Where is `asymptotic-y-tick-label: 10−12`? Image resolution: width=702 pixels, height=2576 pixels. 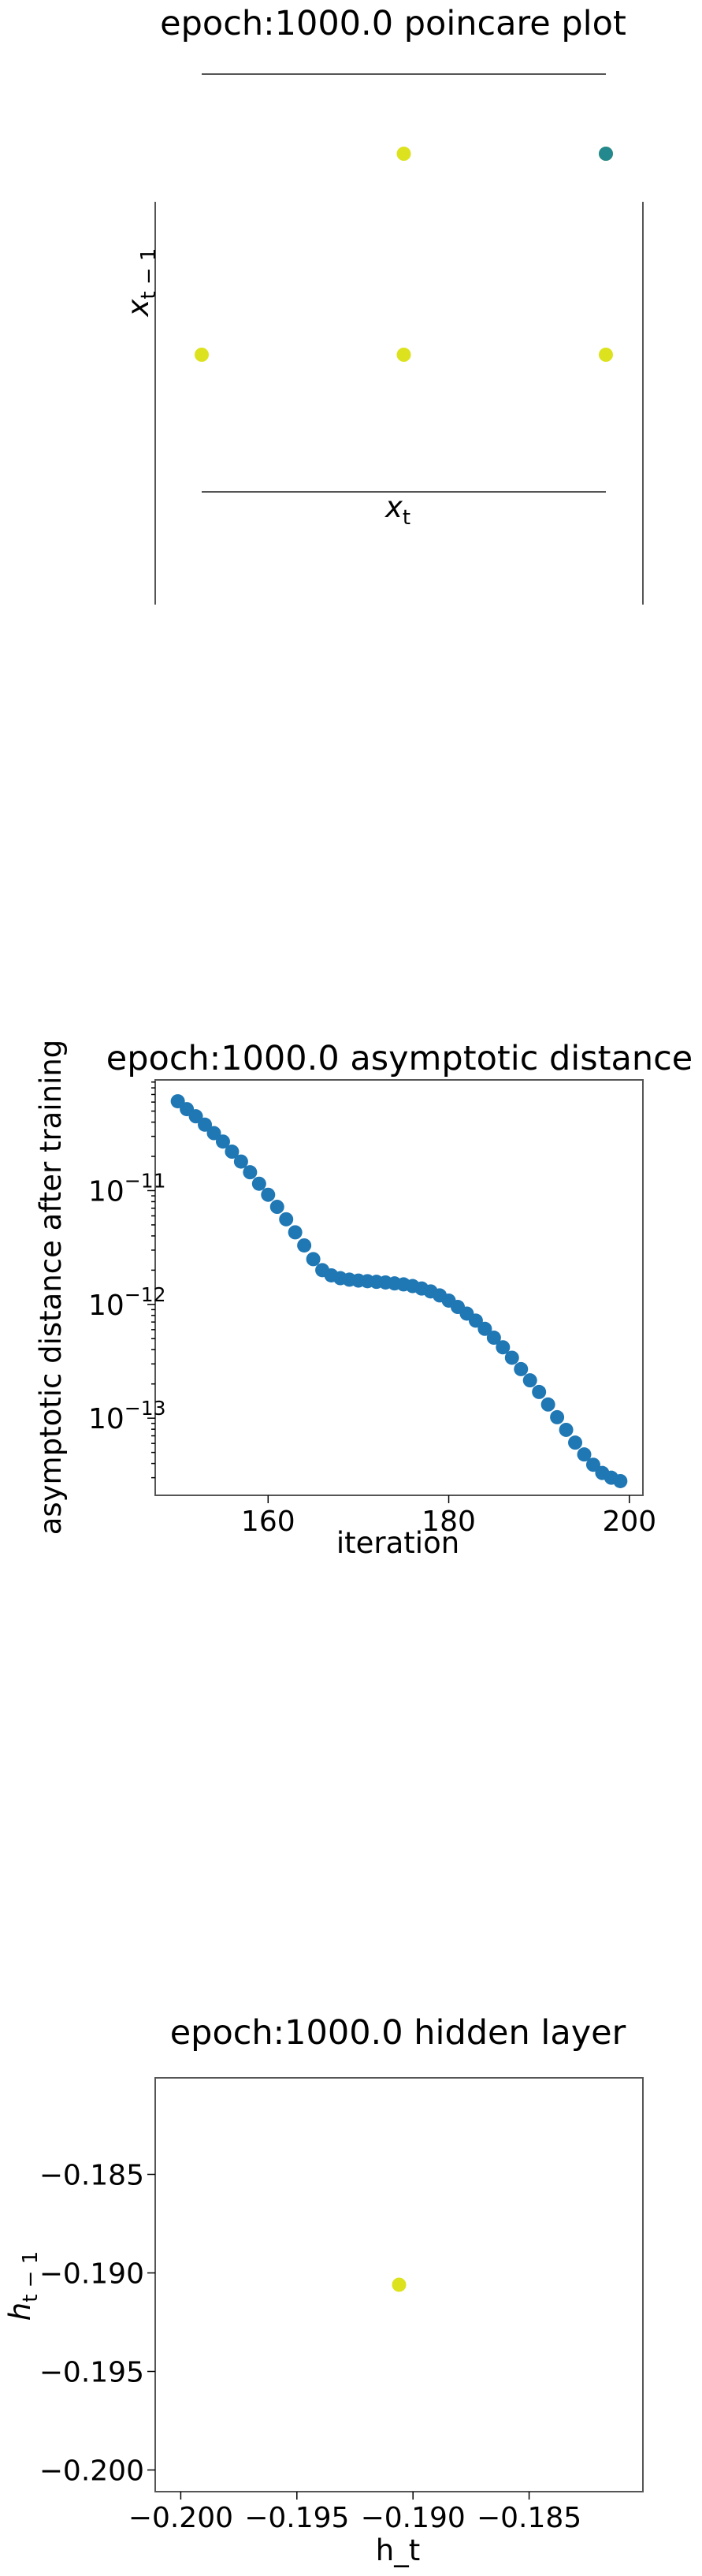 asymptotic-y-tick-label: 10−12 is located at coordinates (127, 1302).